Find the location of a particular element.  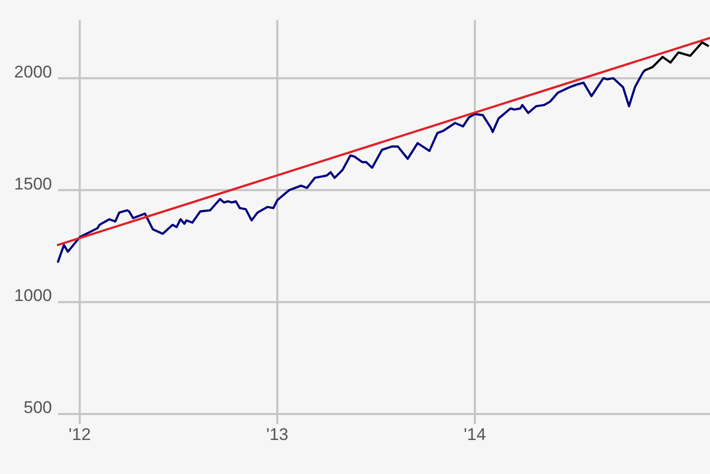

y-tick-label: 500 is located at coordinates (38, 408).